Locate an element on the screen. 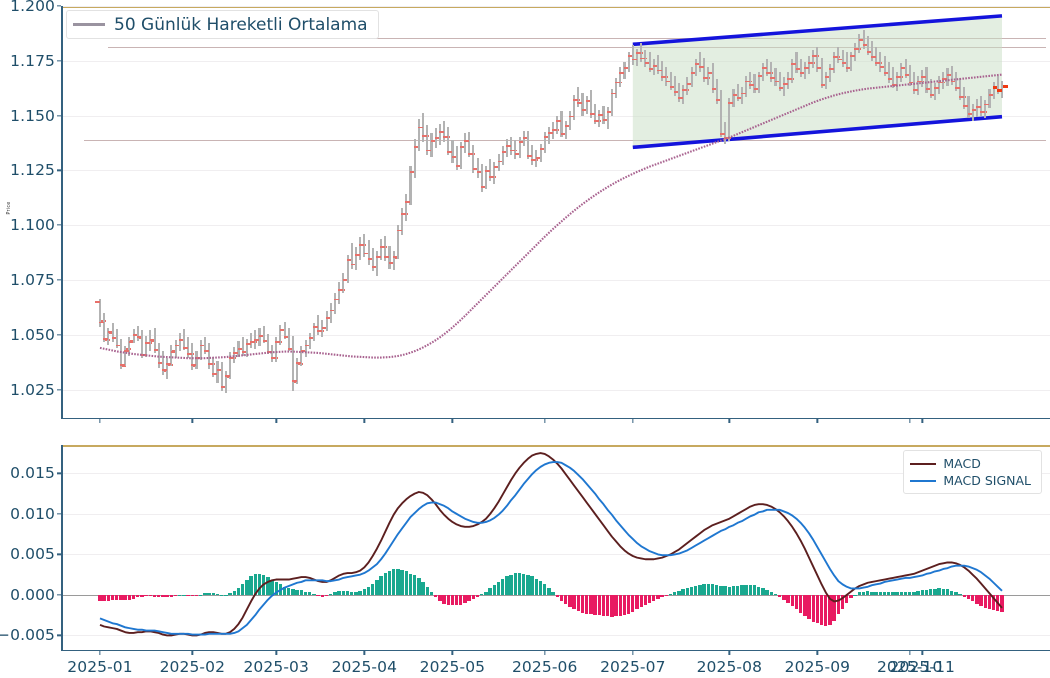  legend-row-ma: 50 Günlük Hareketli Ortalama is located at coordinates (220, 24).